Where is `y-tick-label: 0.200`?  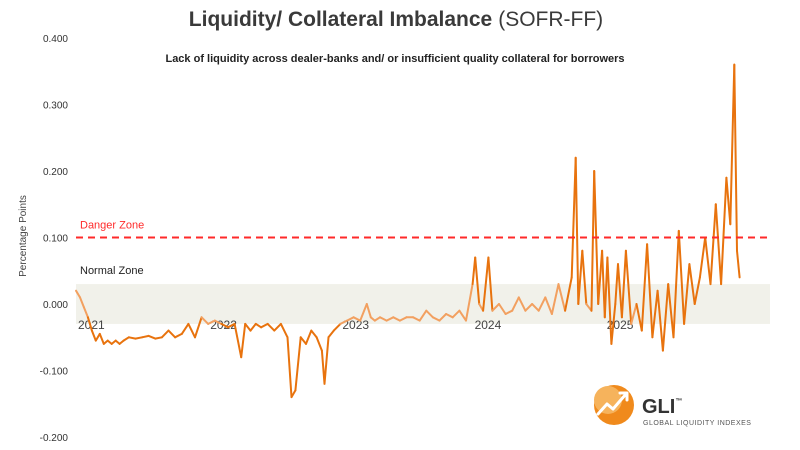
y-tick-label: 0.200 is located at coordinates (55, 172).